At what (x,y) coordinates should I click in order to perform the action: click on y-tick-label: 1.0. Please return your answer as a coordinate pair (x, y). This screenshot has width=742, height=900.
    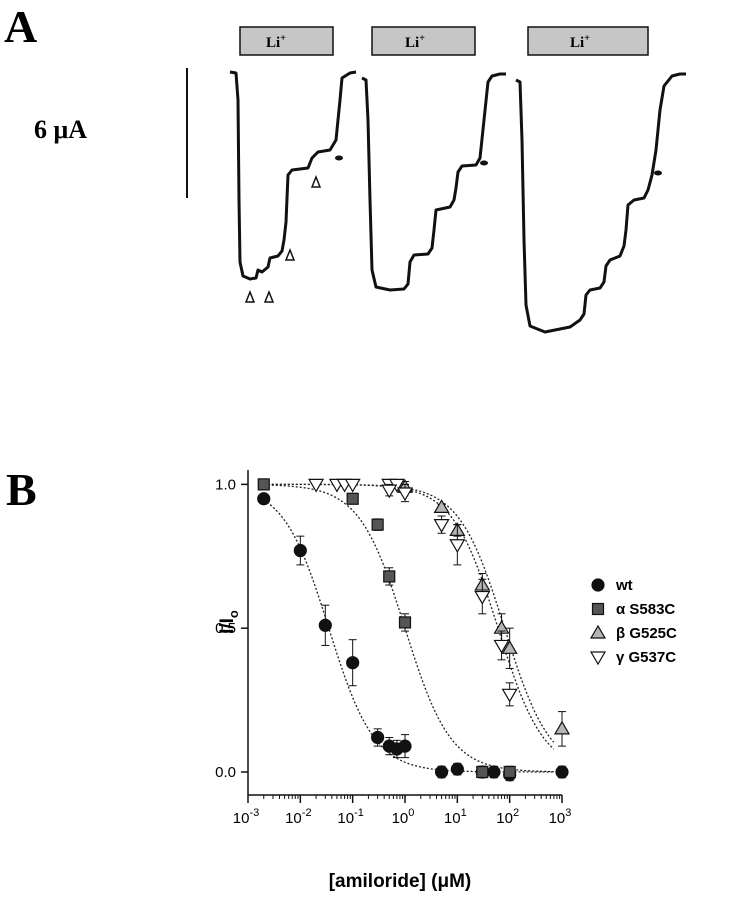
    Looking at the image, I should click on (225, 484).